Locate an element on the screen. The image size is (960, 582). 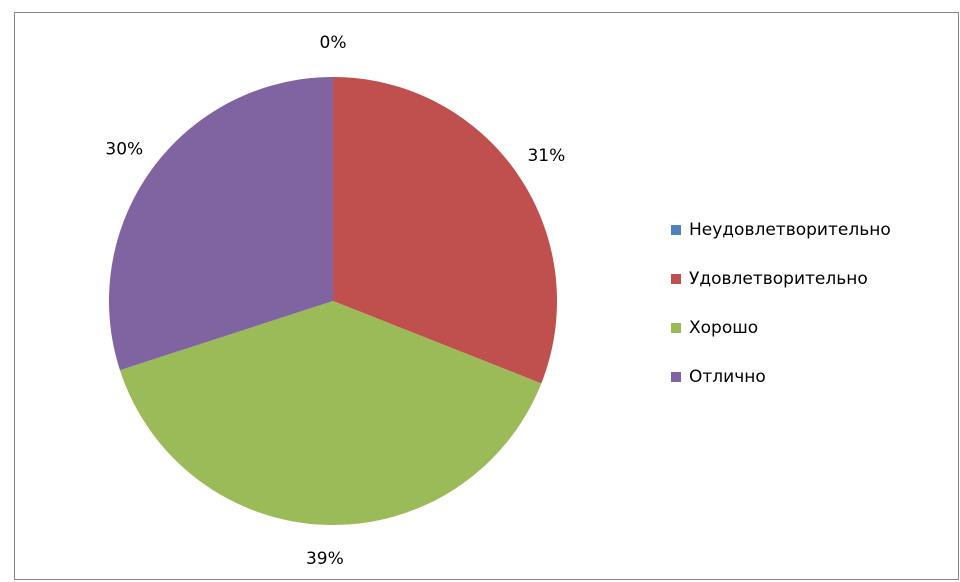
data-label: 39% is located at coordinates (325, 559).